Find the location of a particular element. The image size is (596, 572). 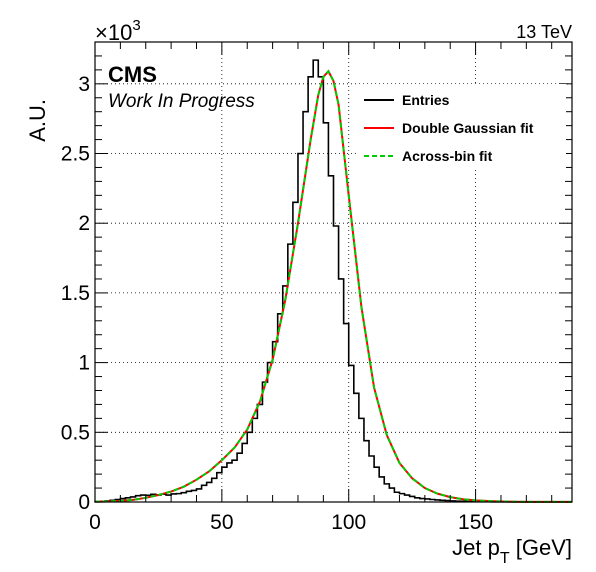

y-exponent-label: ×10³ is located at coordinates (118, 31).